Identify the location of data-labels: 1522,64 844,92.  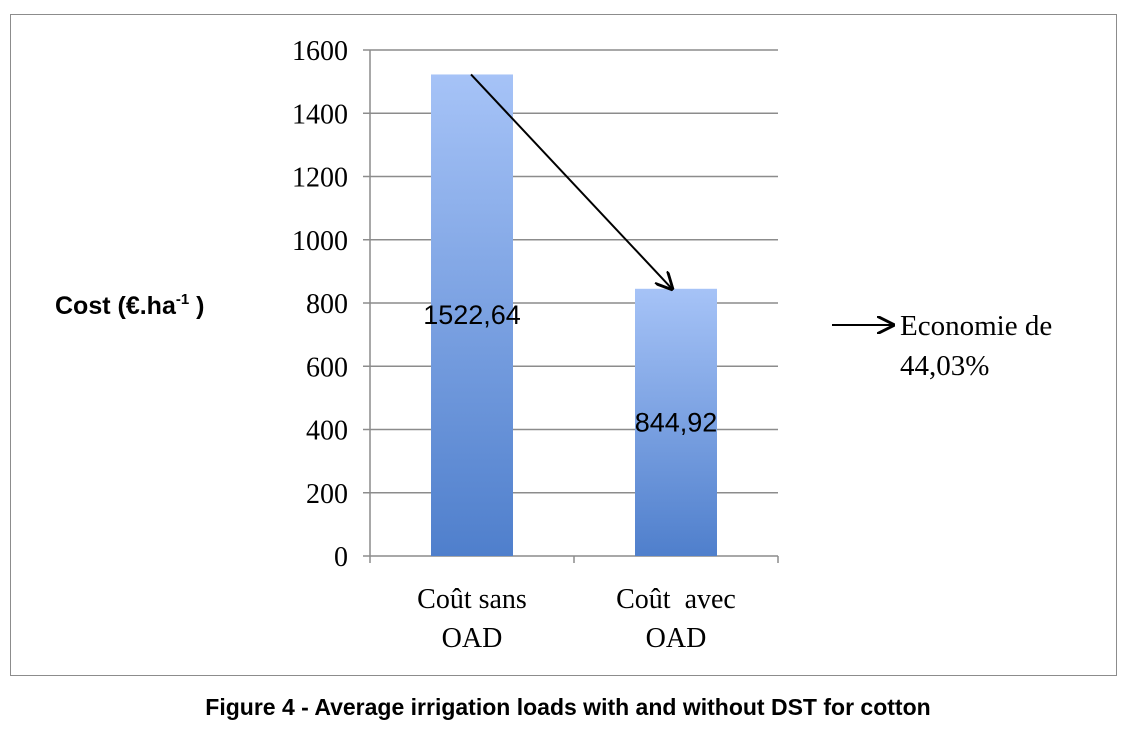
(570, 368).